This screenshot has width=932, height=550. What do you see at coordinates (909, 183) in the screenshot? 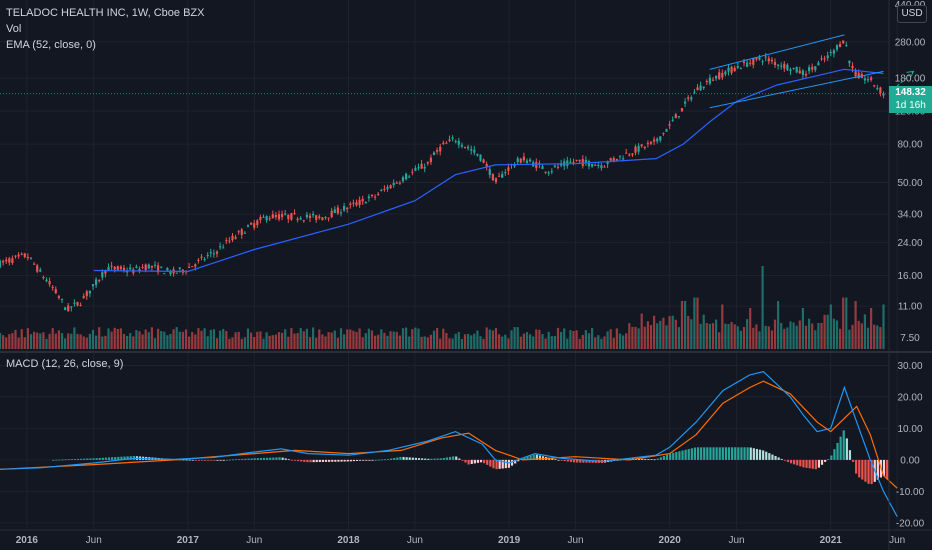
I see `y-tick-label: 50.00` at bounding box center [909, 183].